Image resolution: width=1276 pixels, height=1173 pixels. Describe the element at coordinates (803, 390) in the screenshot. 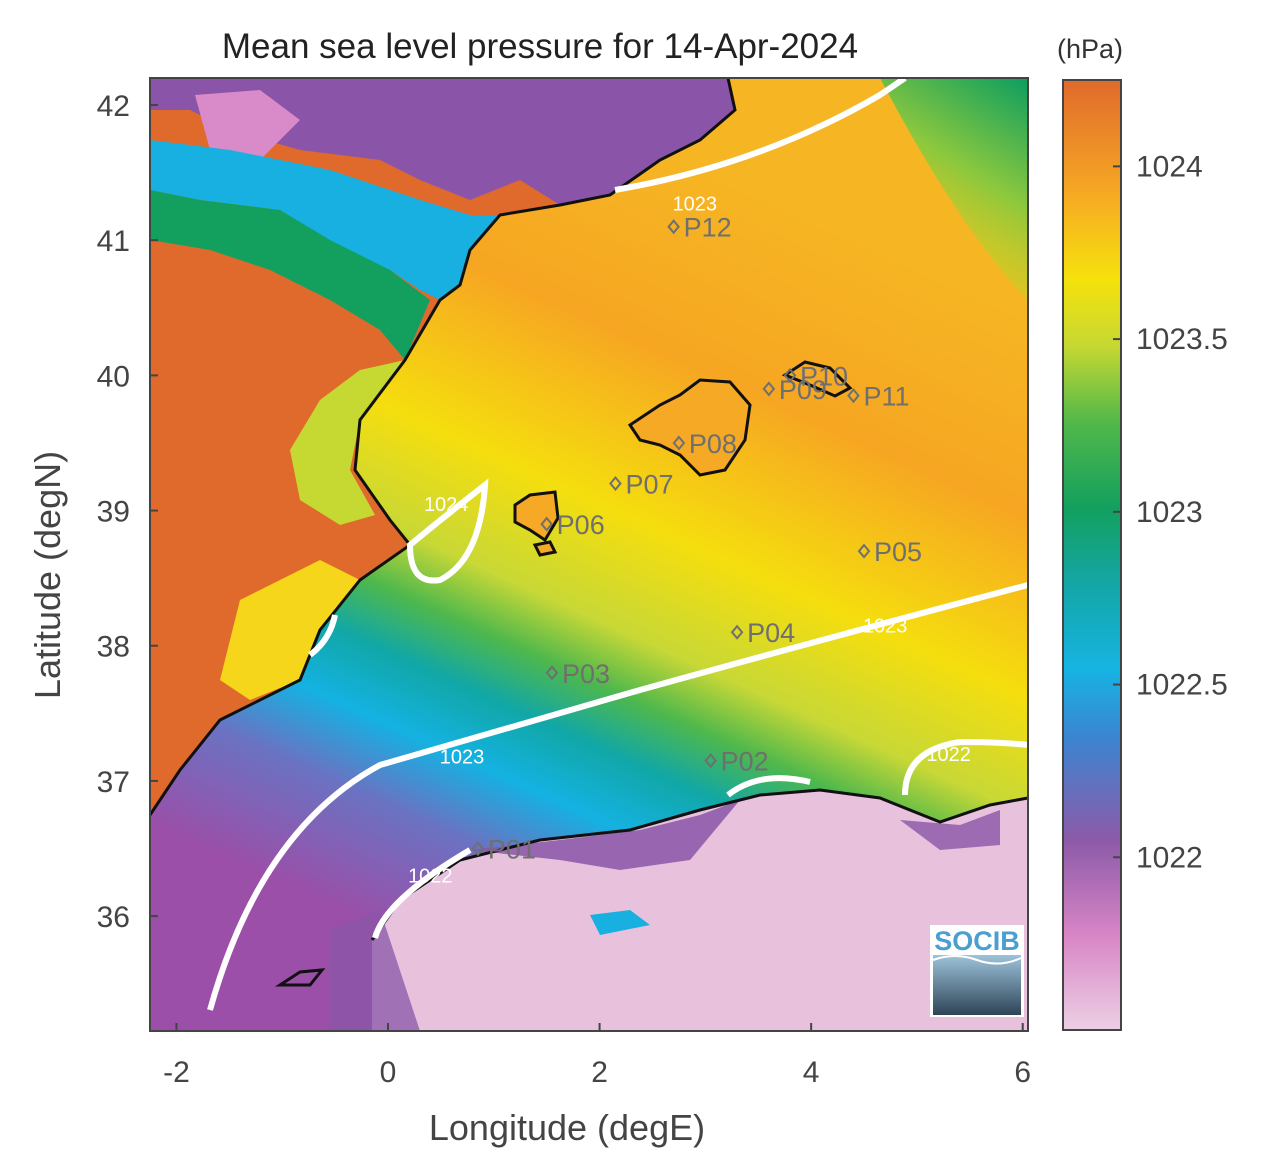

I see `station-label: P09` at that location.